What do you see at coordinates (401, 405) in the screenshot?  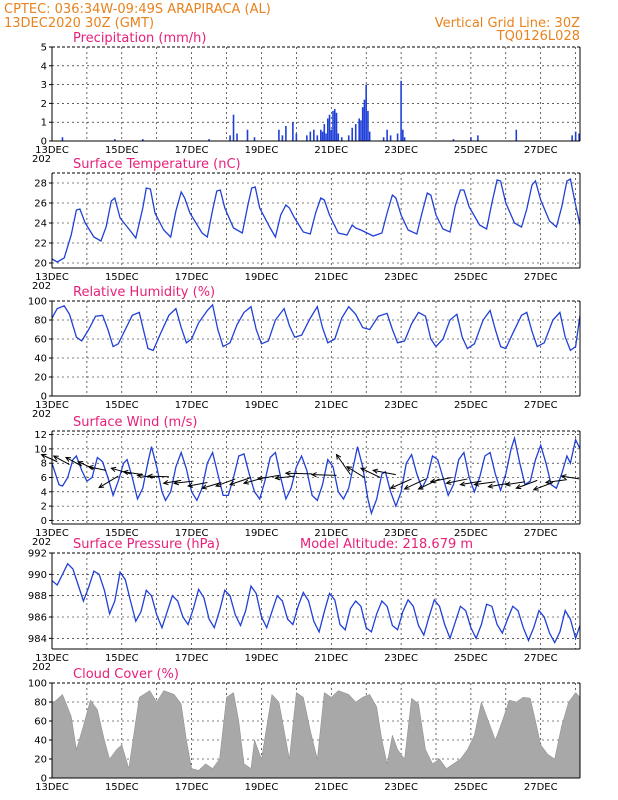 I see `relative-humidity-xtick-label: 23DEC` at bounding box center [401, 405].